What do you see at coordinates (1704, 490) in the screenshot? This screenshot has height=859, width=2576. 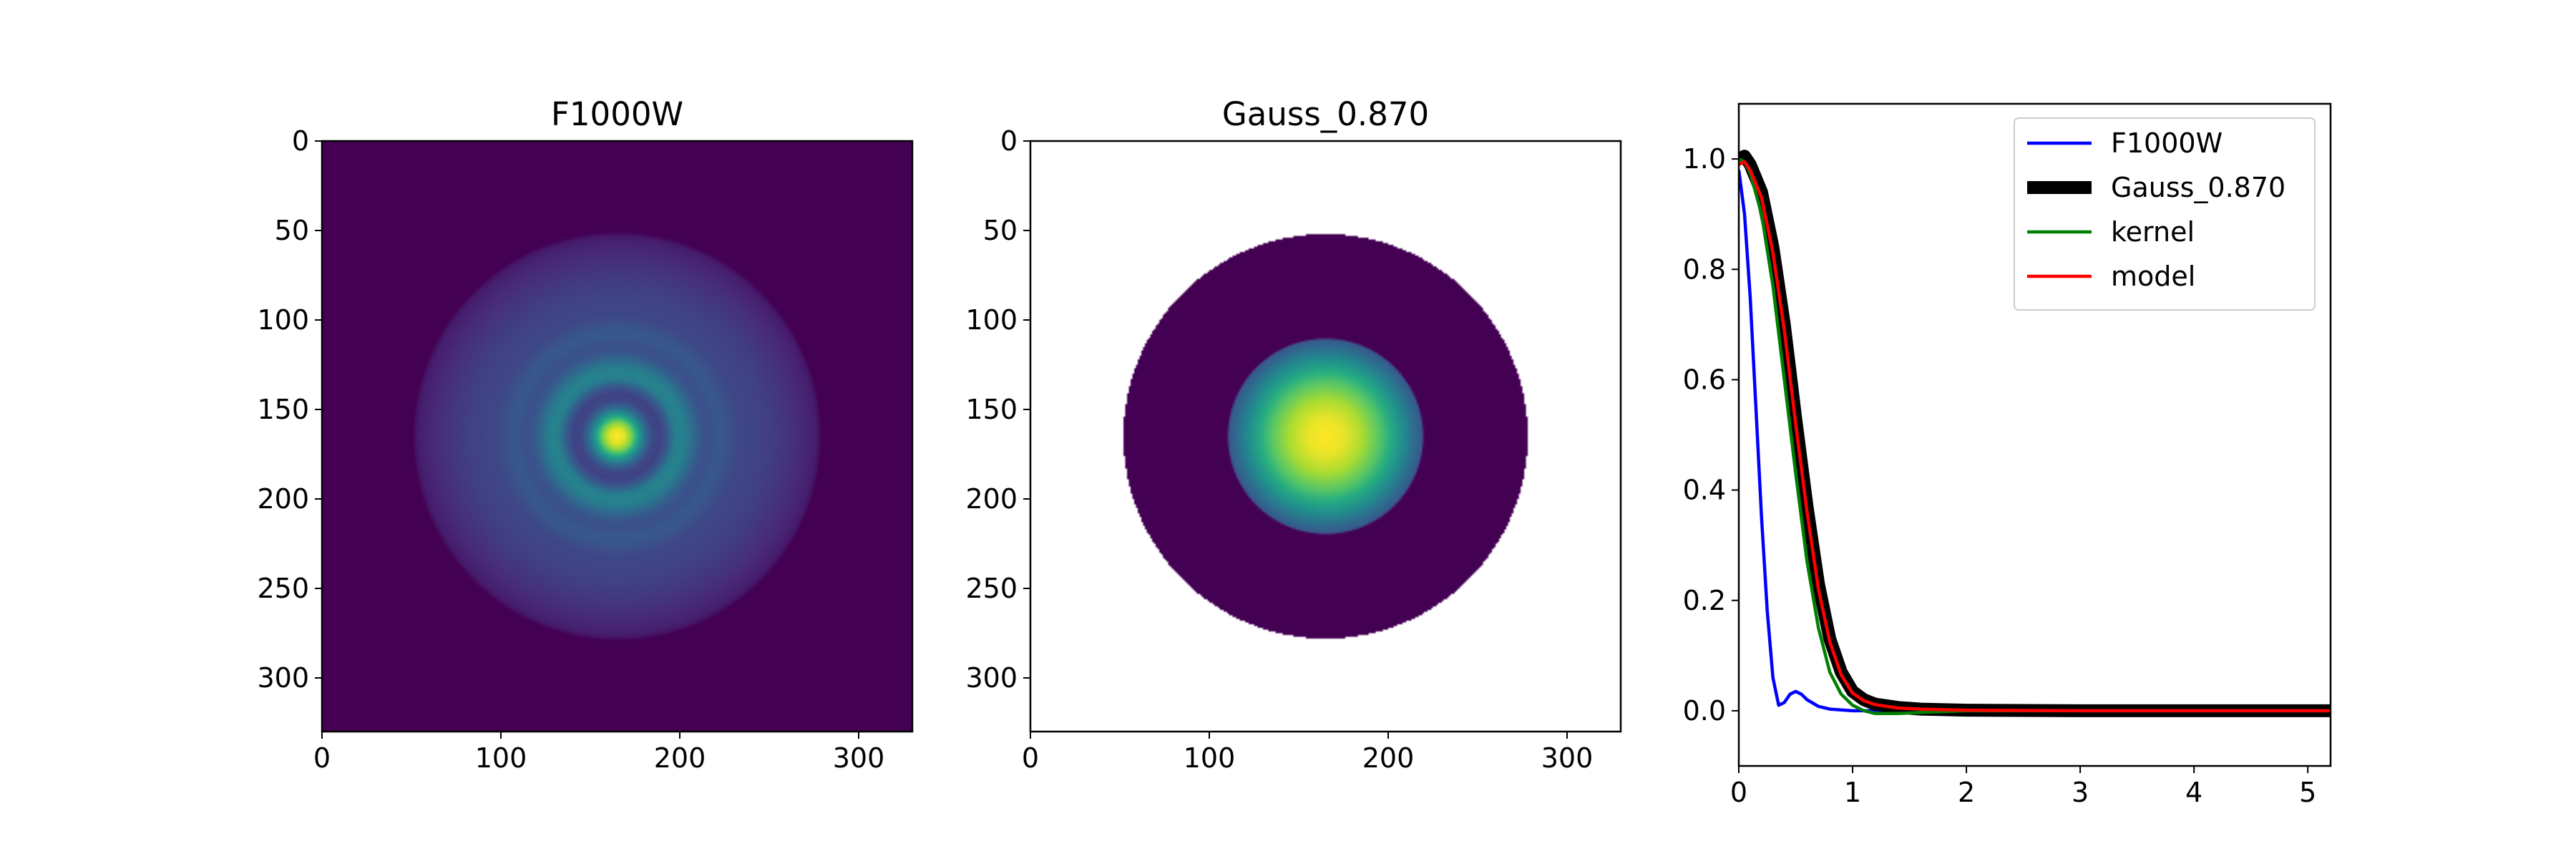 I see `y-tick-label: 0.4` at bounding box center [1704, 490].